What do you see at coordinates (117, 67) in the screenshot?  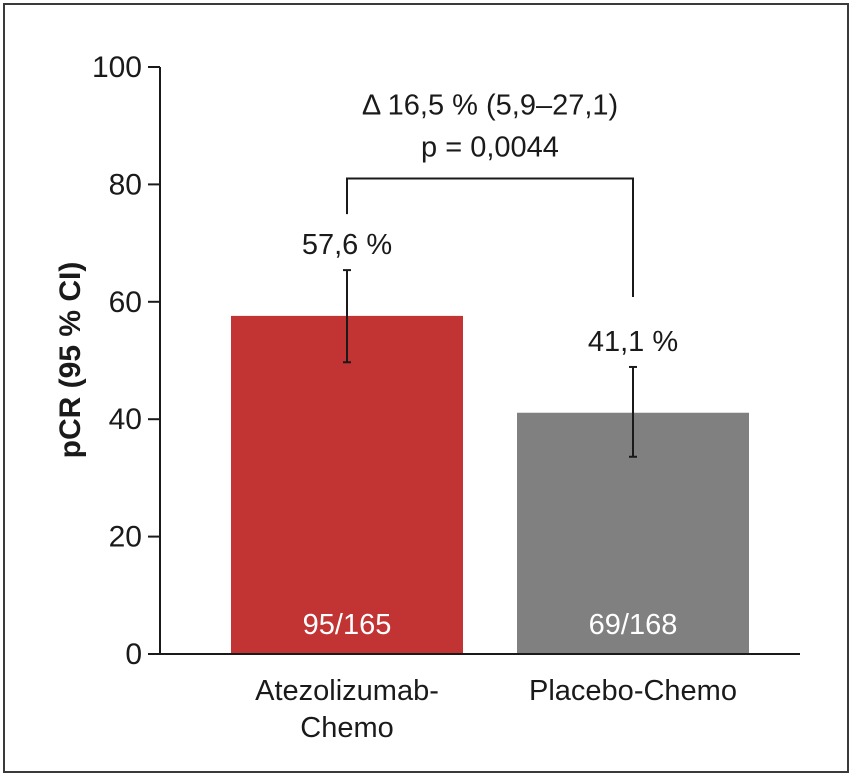 I see `y-tick-label: 100` at bounding box center [117, 67].